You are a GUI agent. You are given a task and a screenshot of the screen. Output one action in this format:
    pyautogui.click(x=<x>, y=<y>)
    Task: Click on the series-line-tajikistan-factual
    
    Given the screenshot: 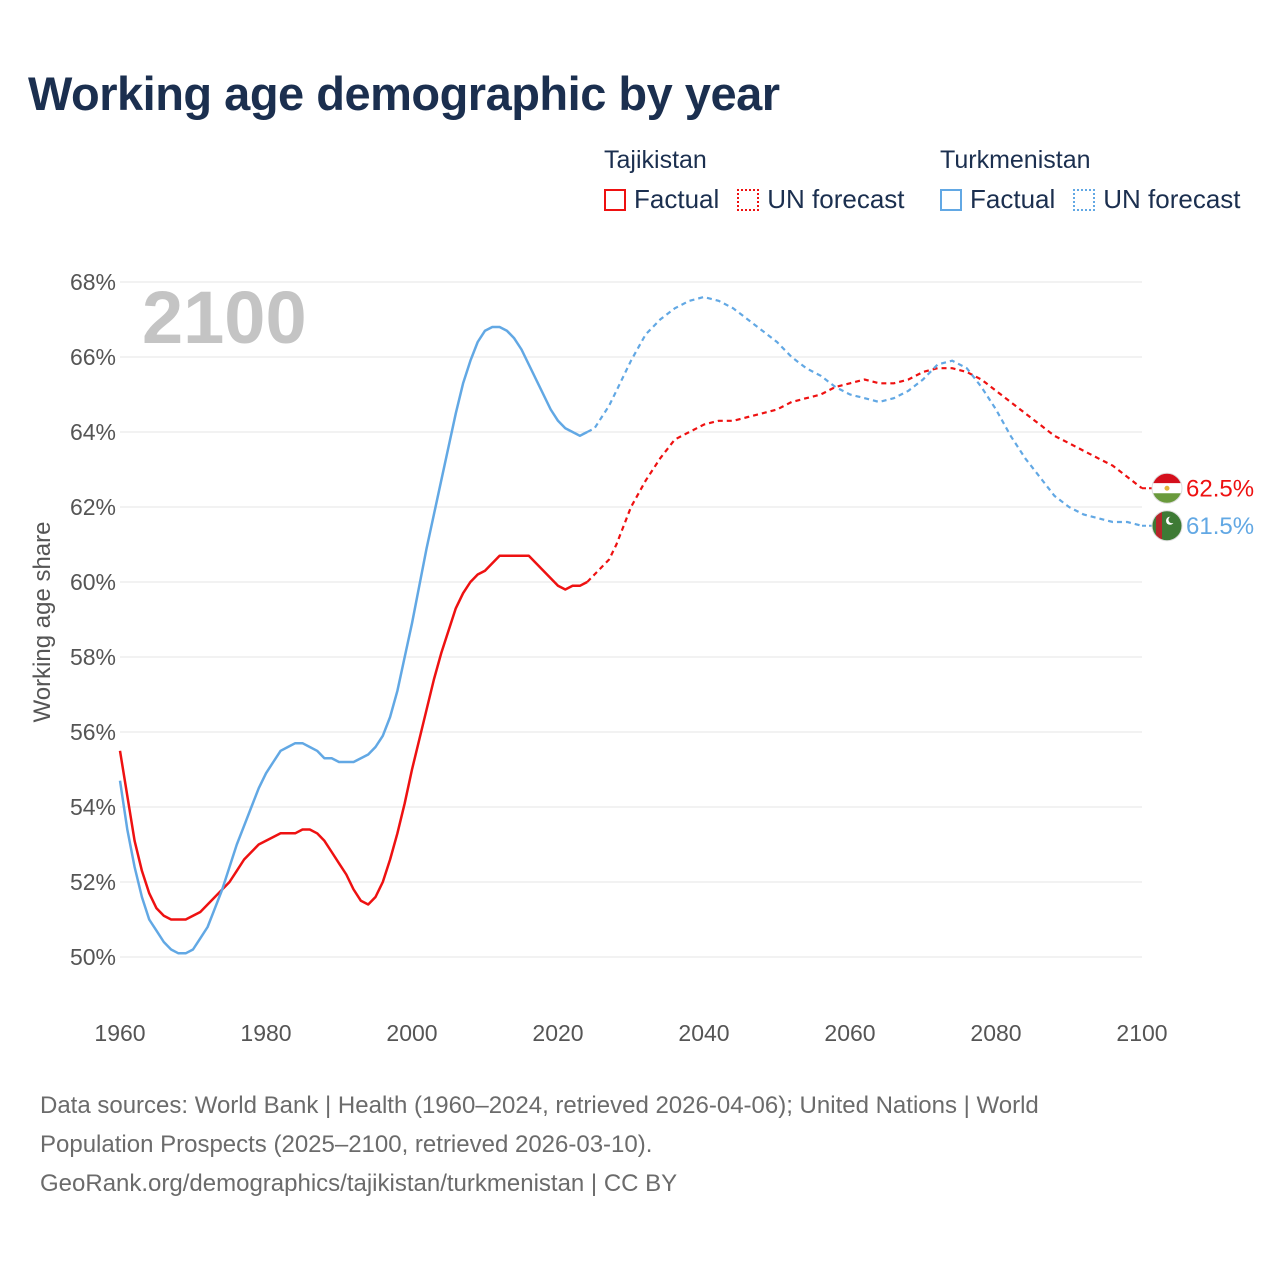 What is the action you would take?
    pyautogui.click(x=353, y=737)
    